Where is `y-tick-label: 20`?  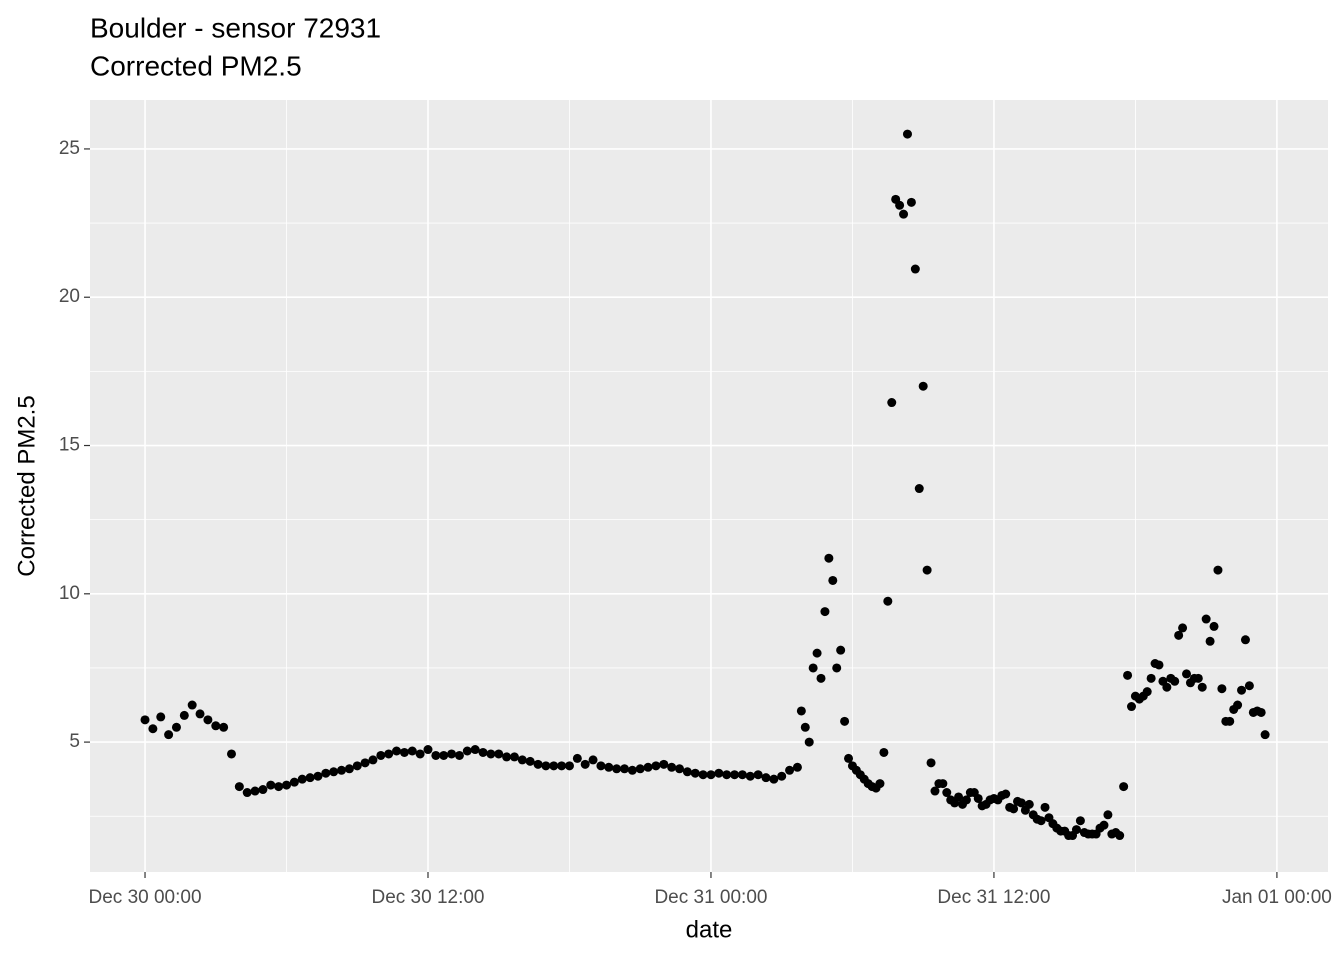
y-tick-label: 20 is located at coordinates (69, 296).